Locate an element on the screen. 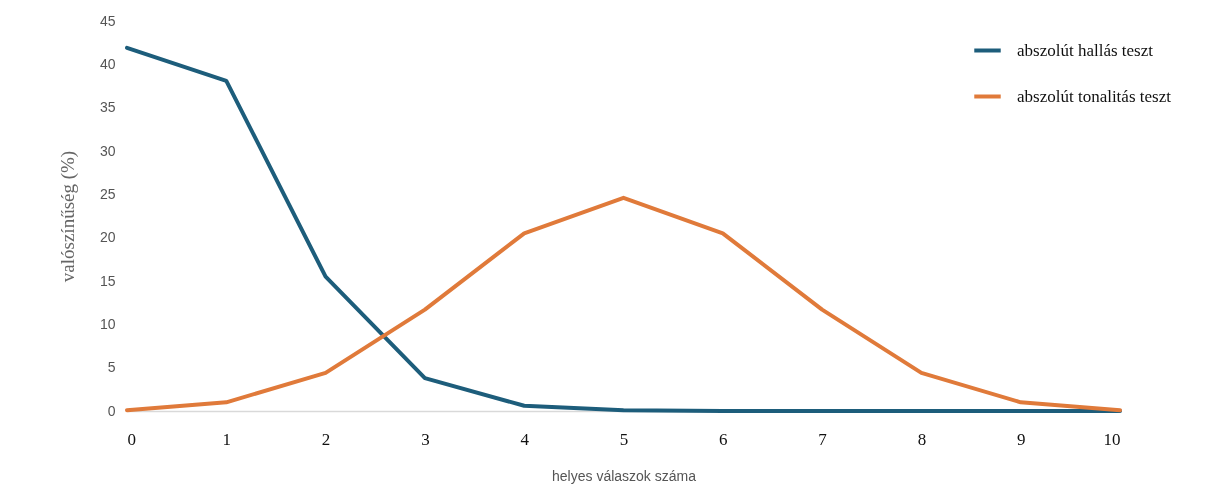 The image size is (1217, 491). x-tick-label: 0 is located at coordinates (131, 439).